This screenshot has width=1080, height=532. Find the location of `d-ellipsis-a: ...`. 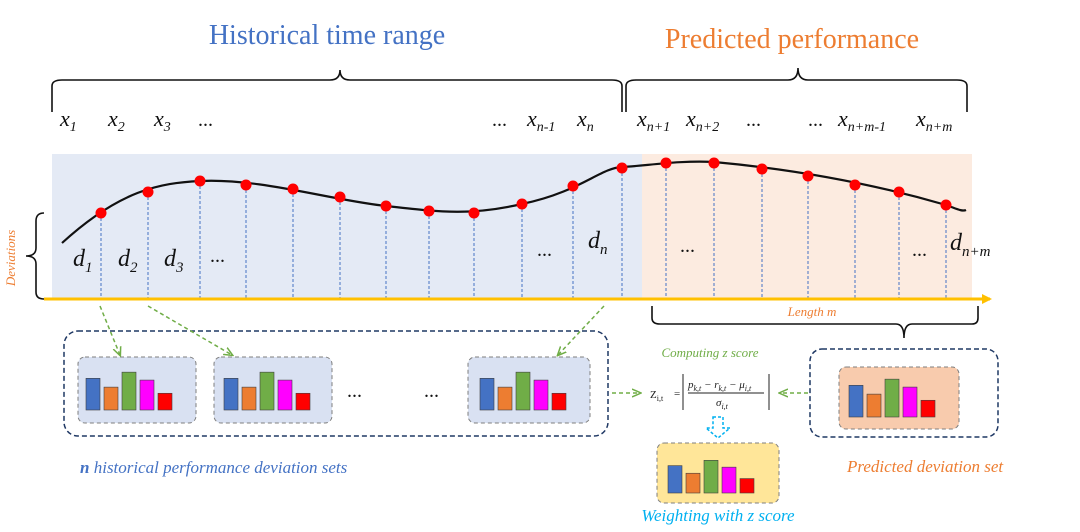

d-ellipsis-a: ... is located at coordinates (217, 256).